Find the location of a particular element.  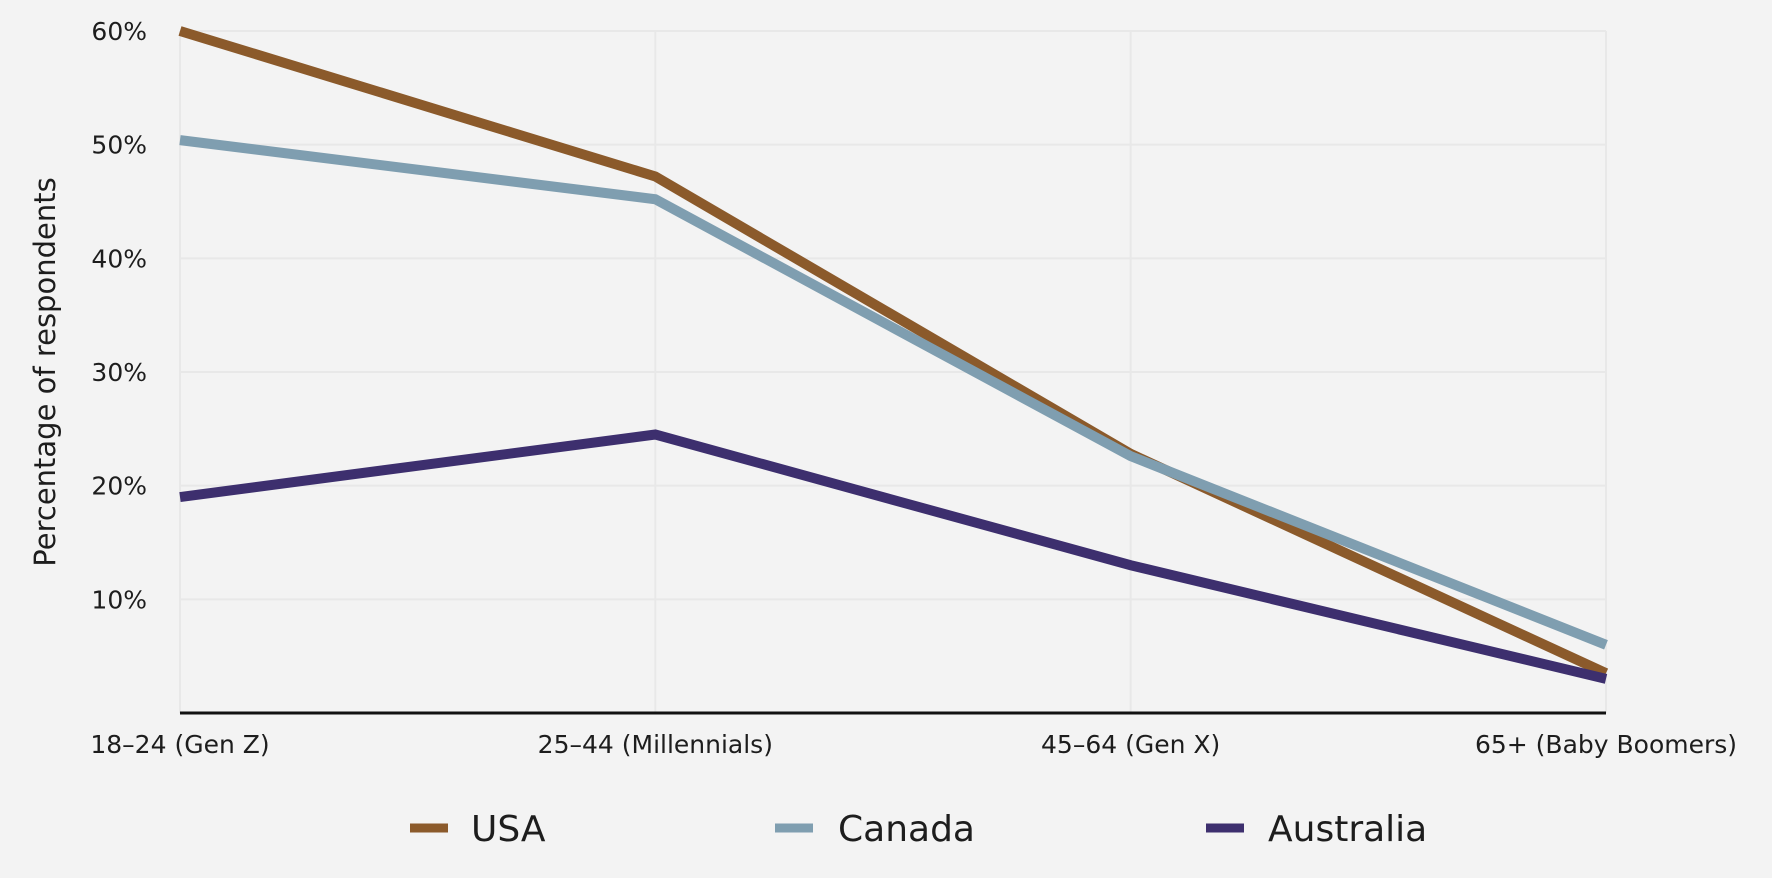

y-tick-label: 10% is located at coordinates (119, 599).